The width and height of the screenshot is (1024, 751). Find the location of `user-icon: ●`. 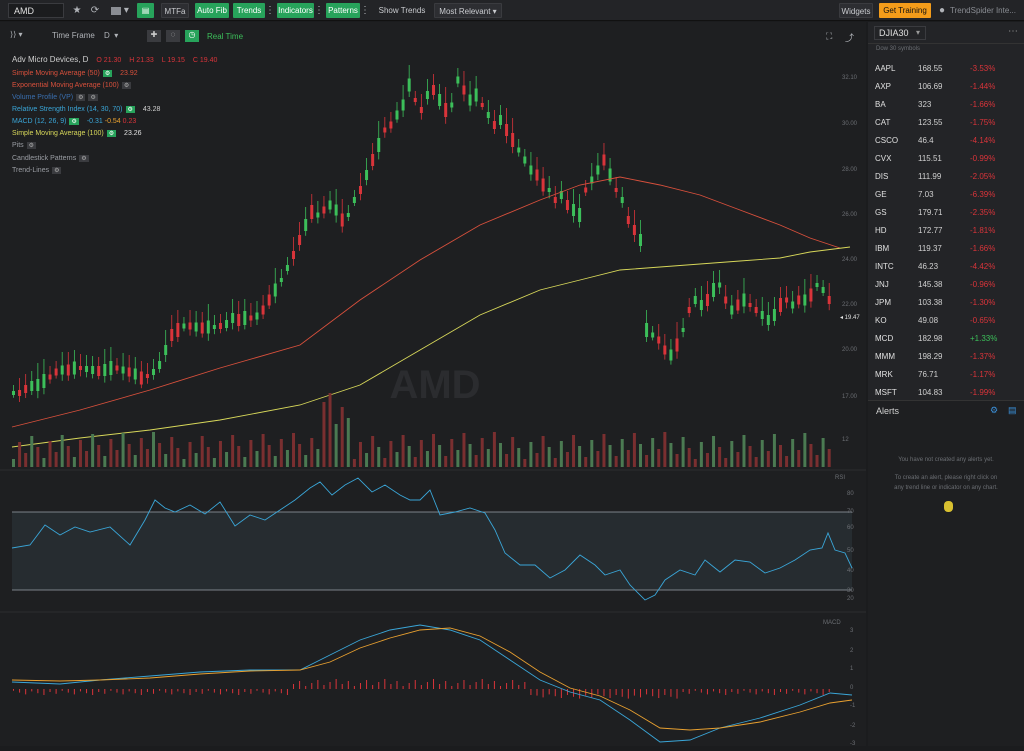

user-icon: ● is located at coordinates (942, 10).